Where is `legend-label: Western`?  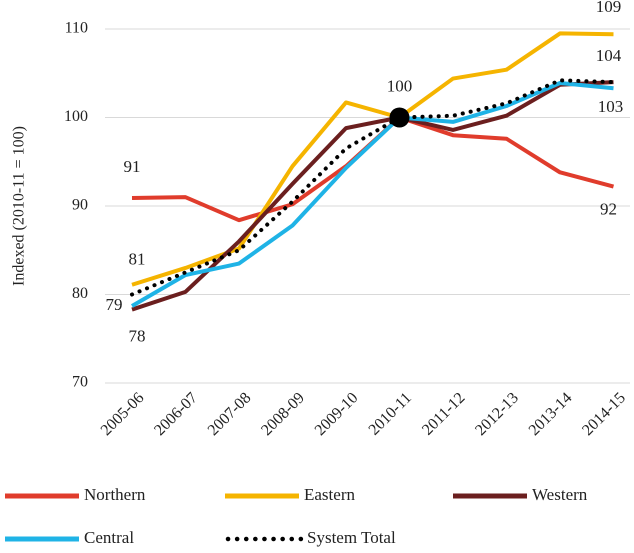 legend-label: Western is located at coordinates (560, 494).